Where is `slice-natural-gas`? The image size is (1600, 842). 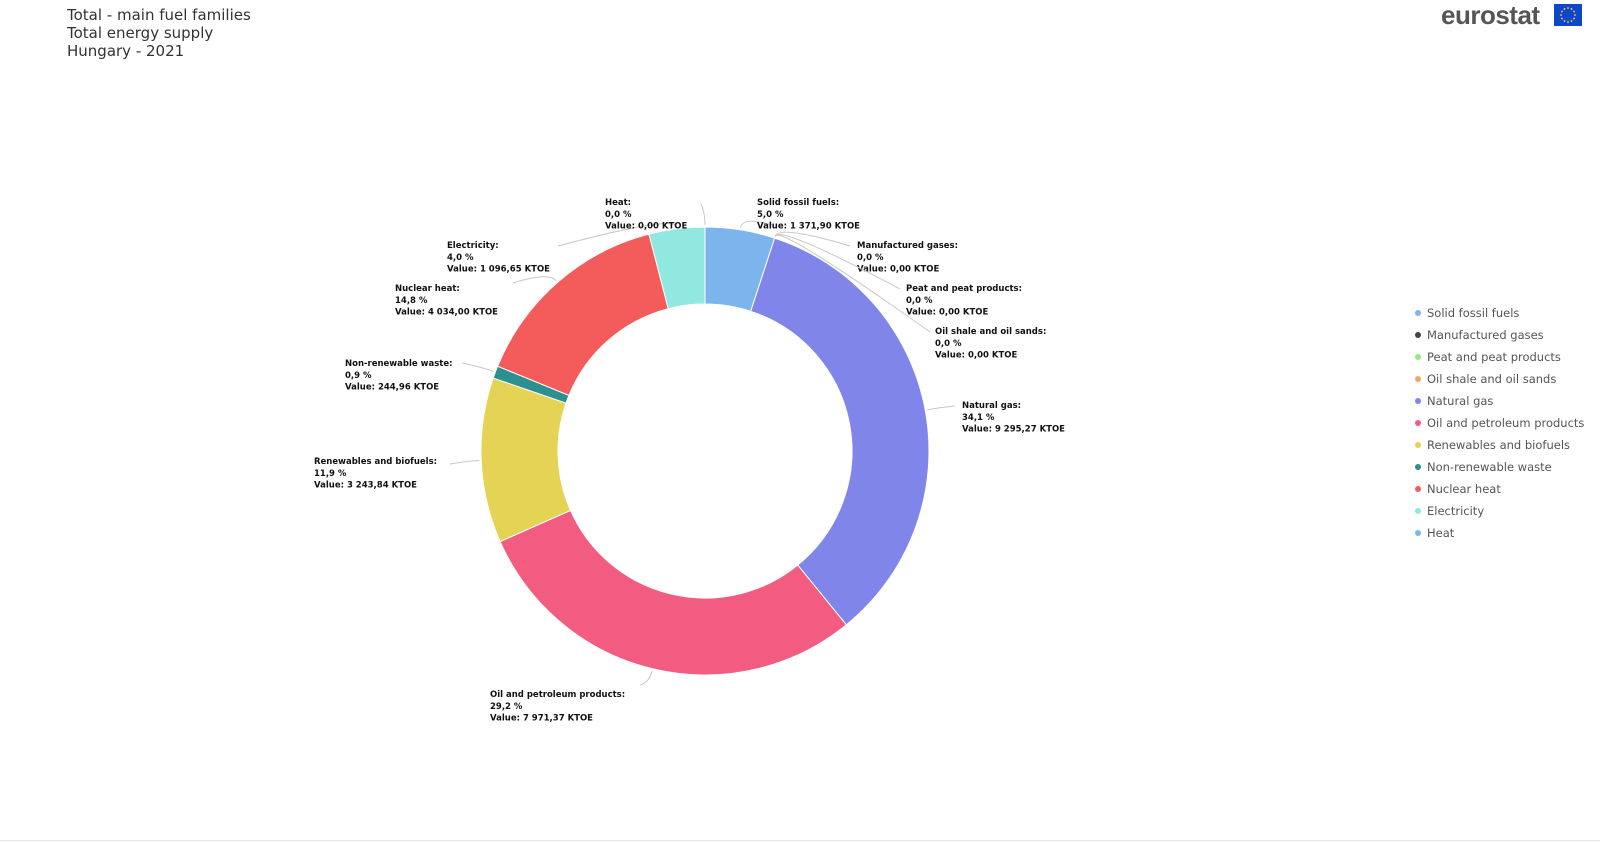
slice-natural-gas is located at coordinates (840, 431).